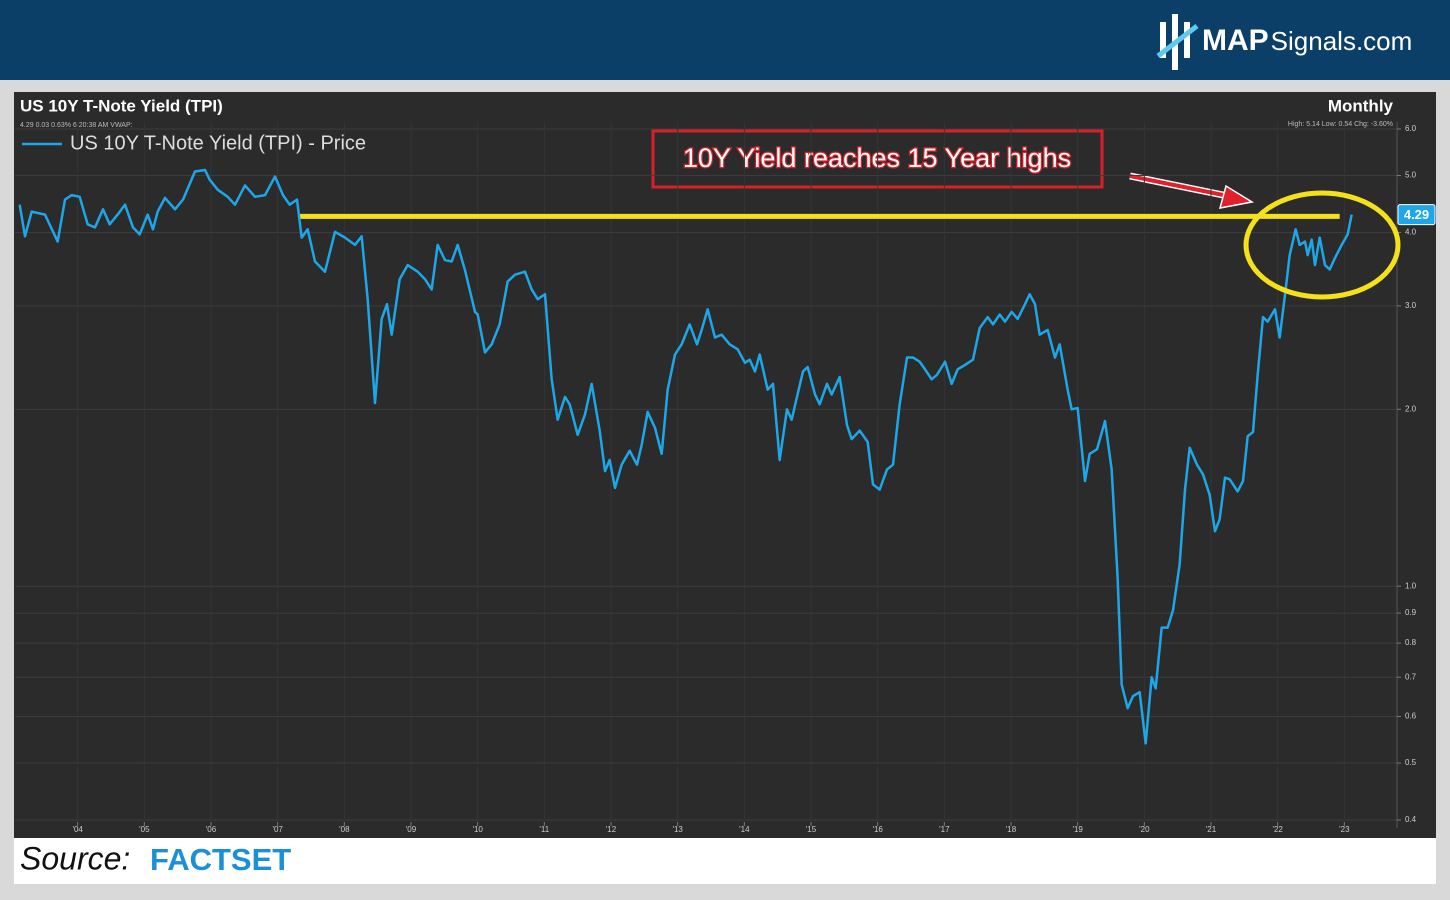  I want to click on annotation-arrow, so click(1192, 190).